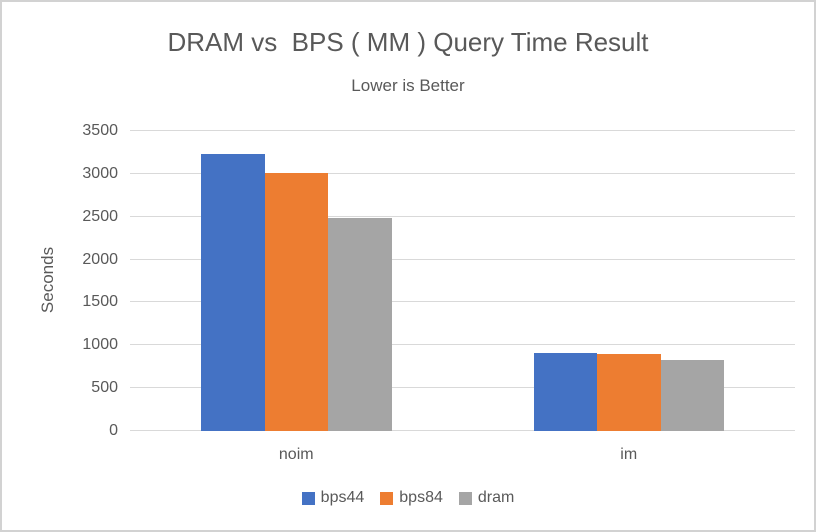  What do you see at coordinates (629, 392) in the screenshot?
I see `bar-bps84-im` at bounding box center [629, 392].